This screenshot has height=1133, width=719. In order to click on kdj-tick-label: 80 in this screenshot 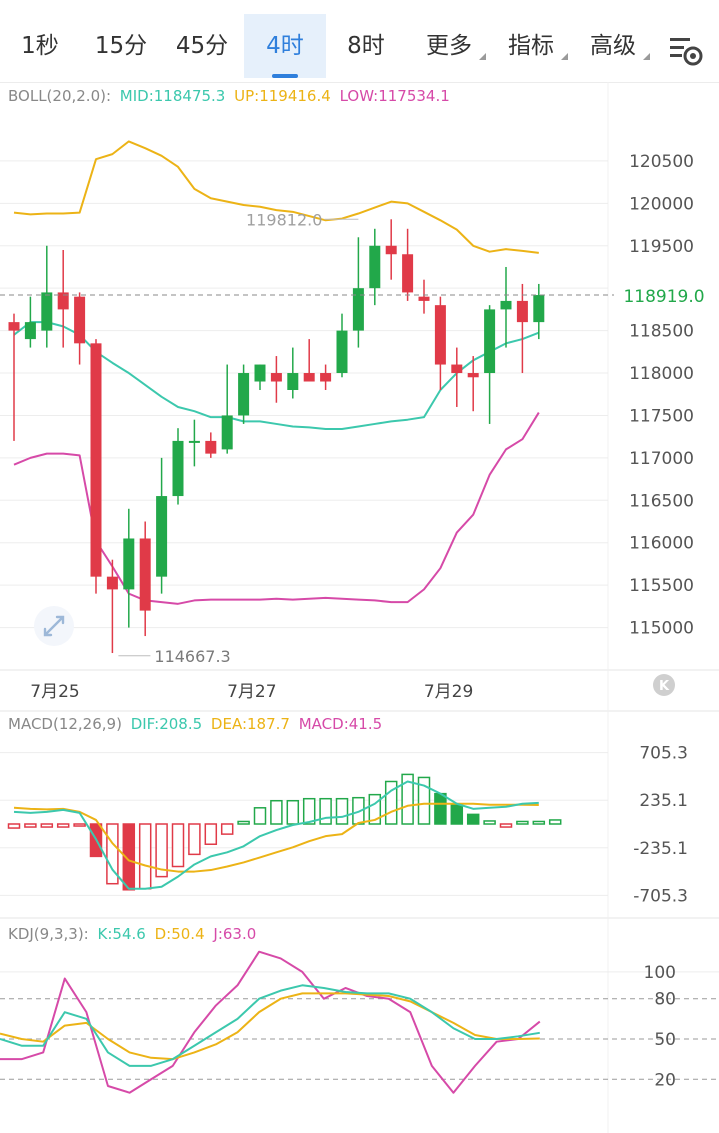, I will do `click(665, 1000)`.